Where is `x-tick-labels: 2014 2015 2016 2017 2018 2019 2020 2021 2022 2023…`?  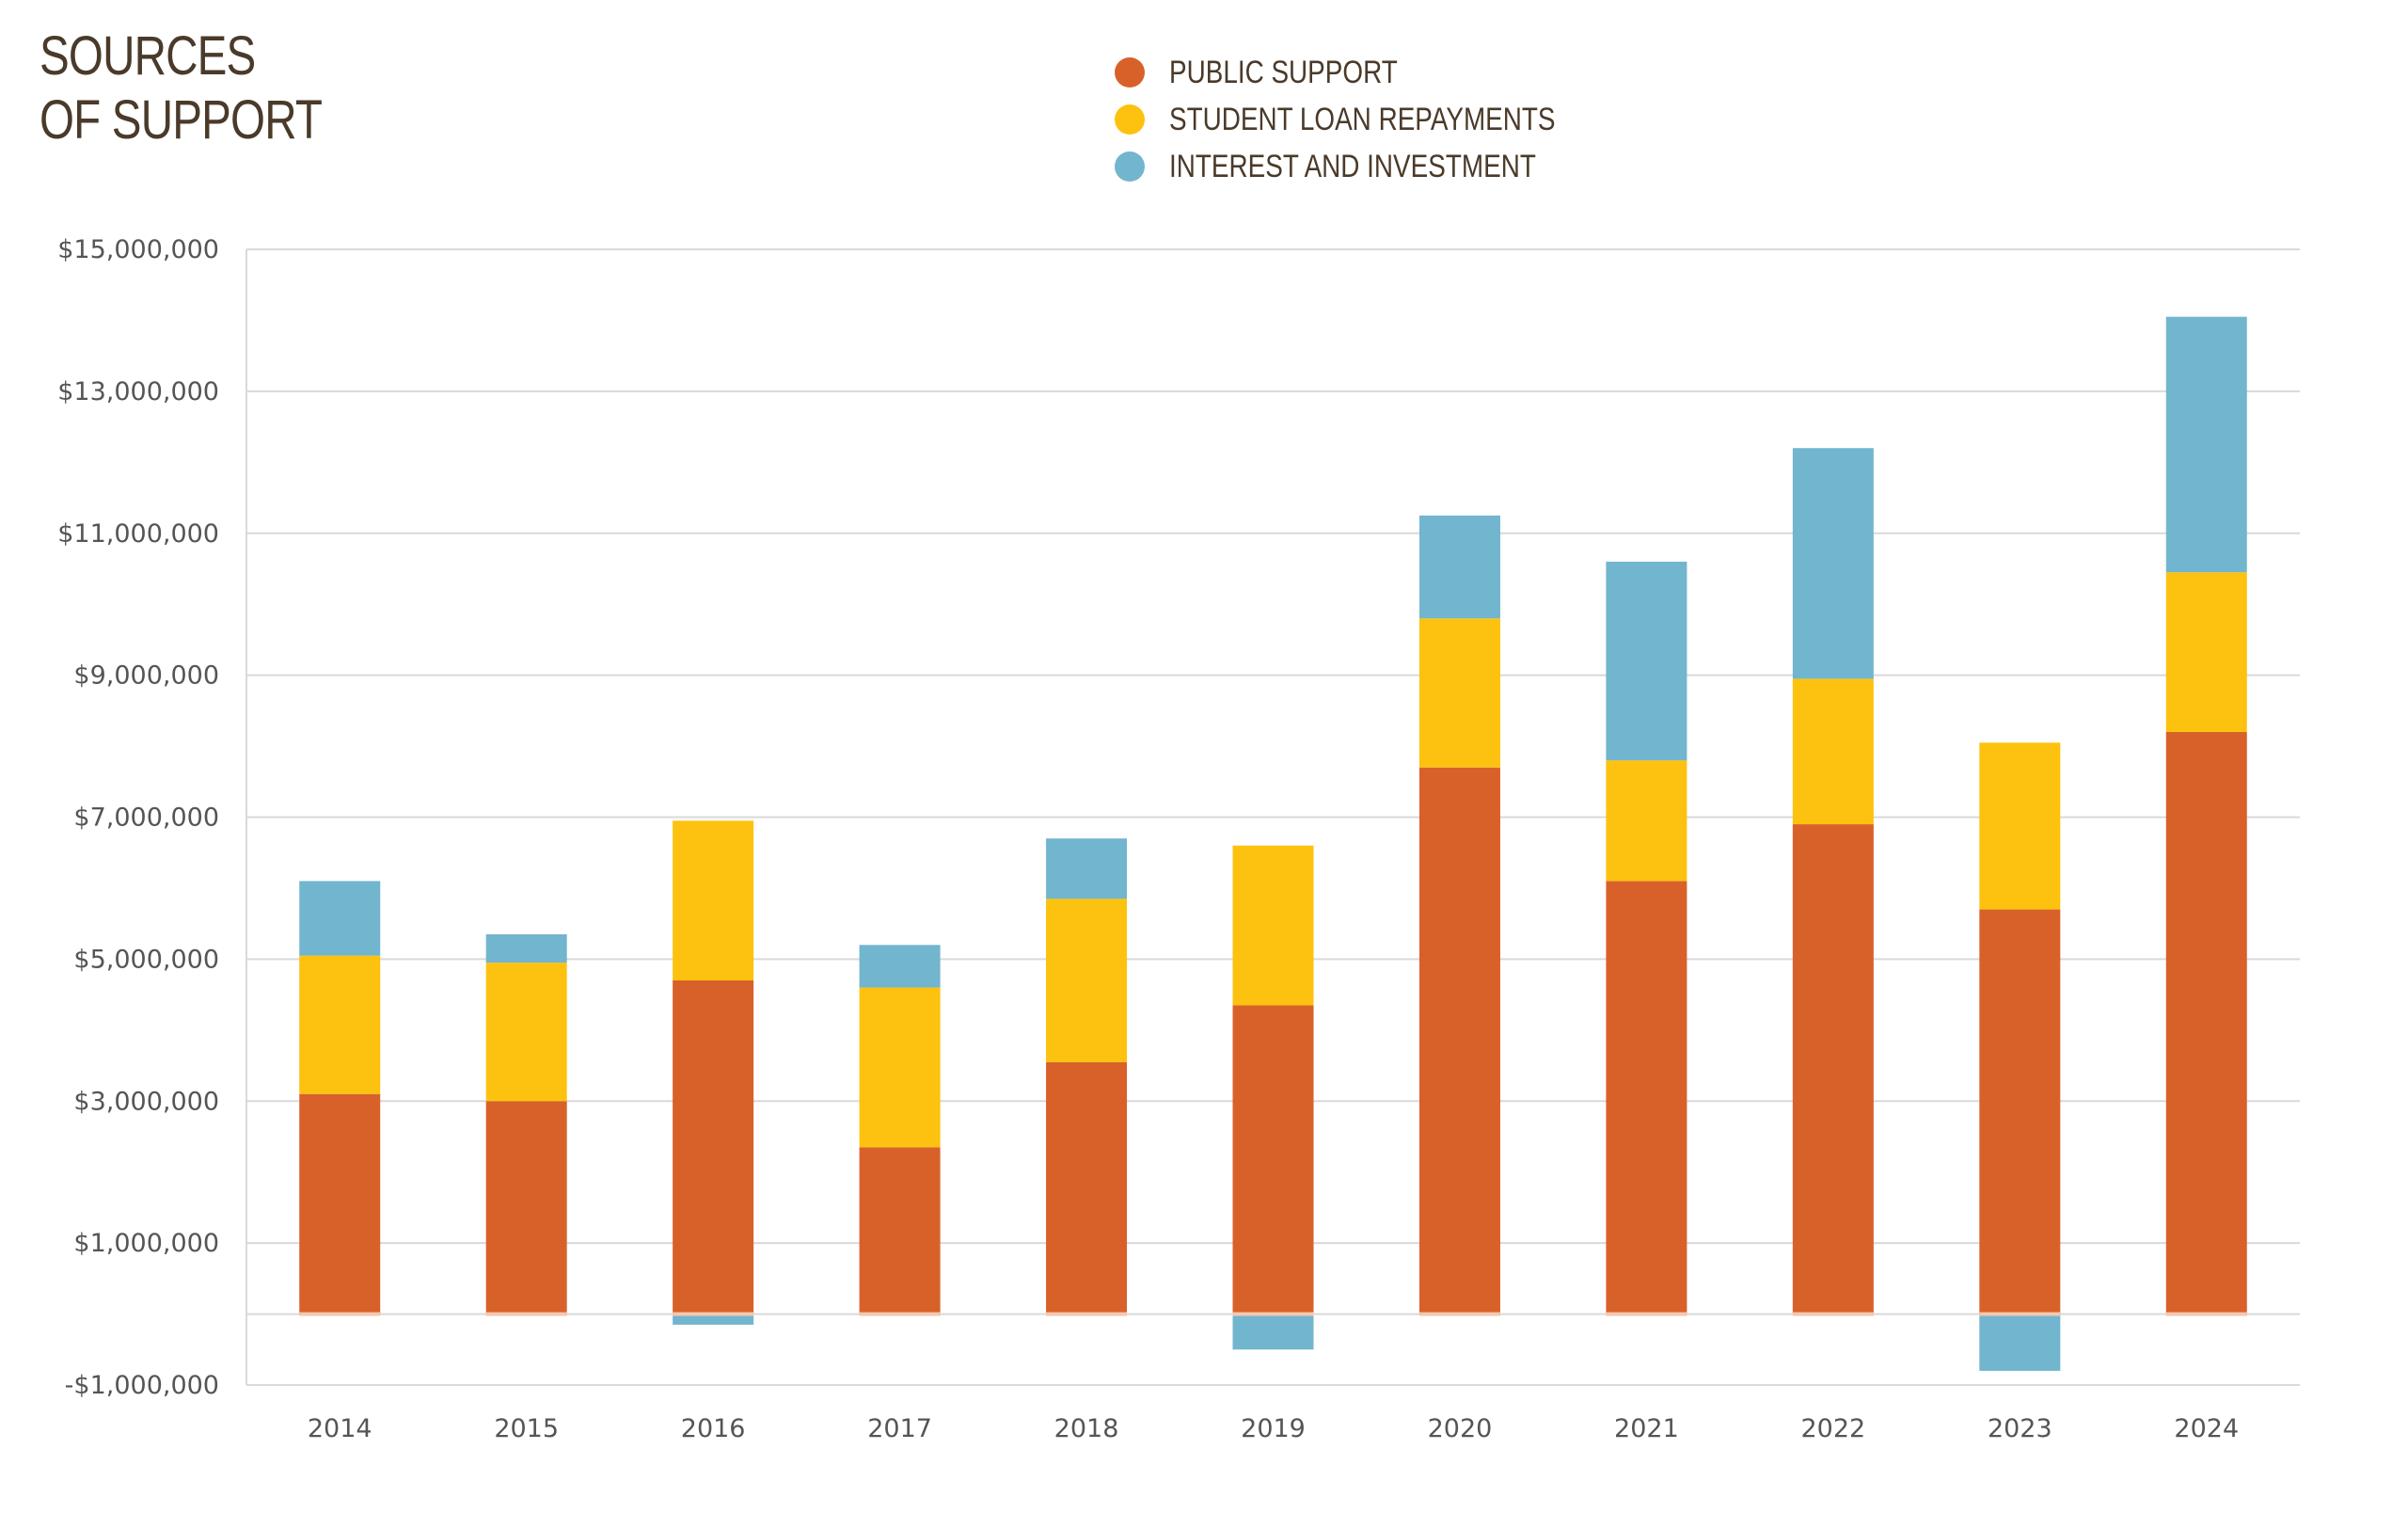
x-tick-labels: 2014 2015 2016 2017 2018 2019 2020 2021 2022 2023… is located at coordinates (1273, 1428).